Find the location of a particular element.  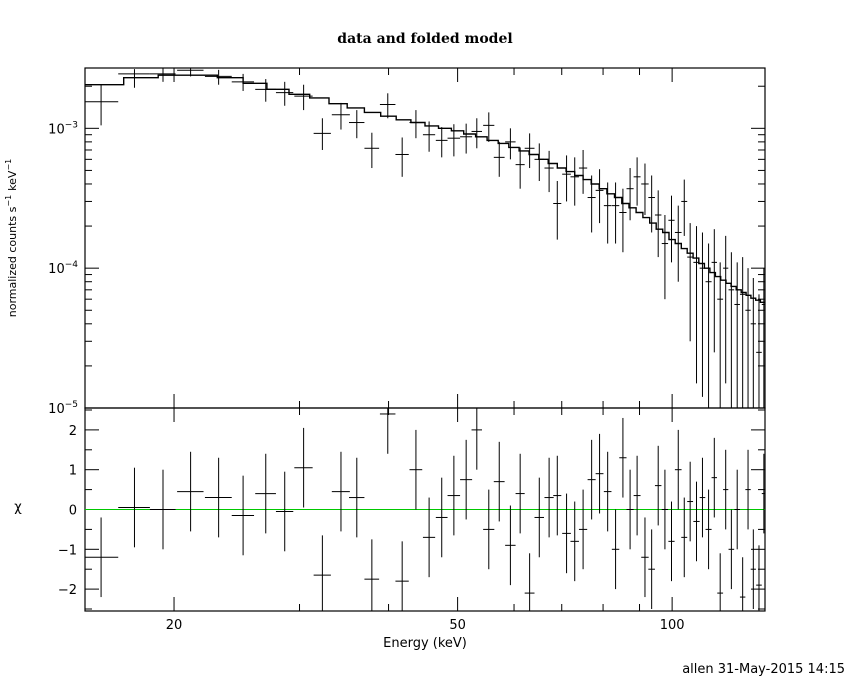

ylabel-unit: keV is located at coordinates (12, 180).